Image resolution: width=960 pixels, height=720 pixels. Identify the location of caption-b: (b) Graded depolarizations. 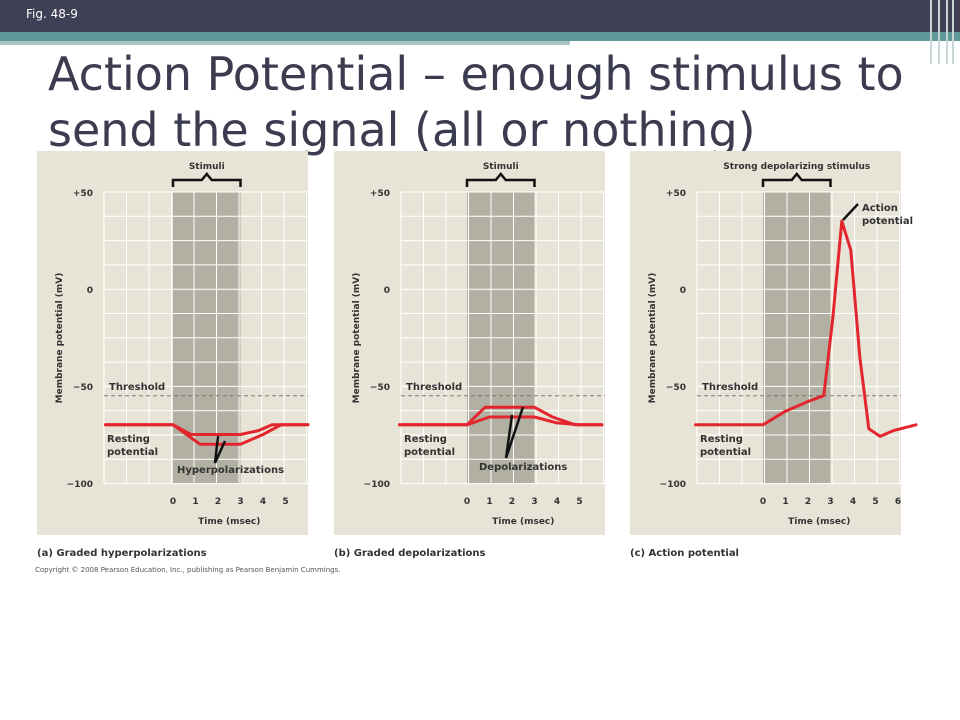
(410, 553).